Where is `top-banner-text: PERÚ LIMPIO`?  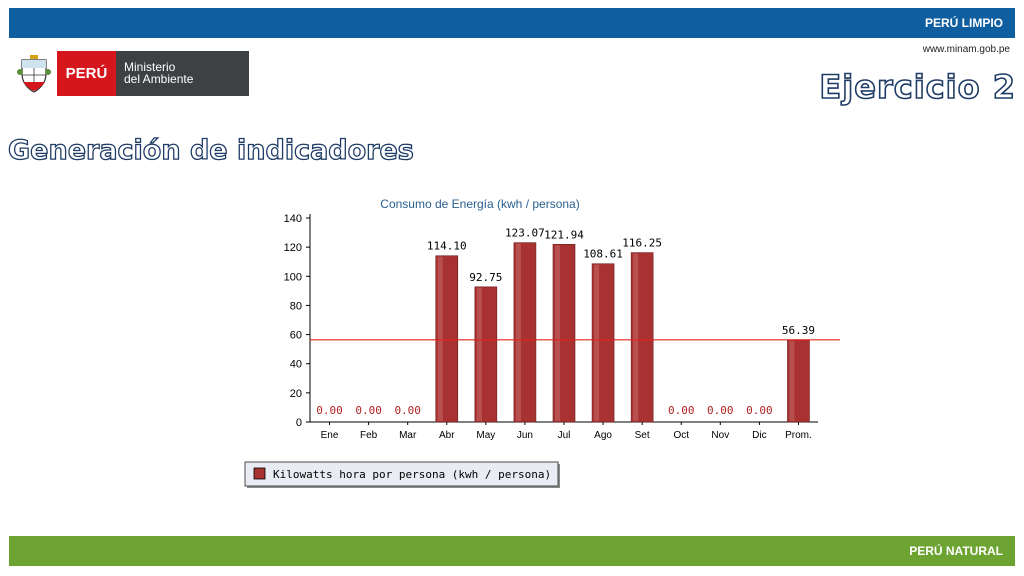 top-banner-text: PERÚ LIMPIO is located at coordinates (963, 23).